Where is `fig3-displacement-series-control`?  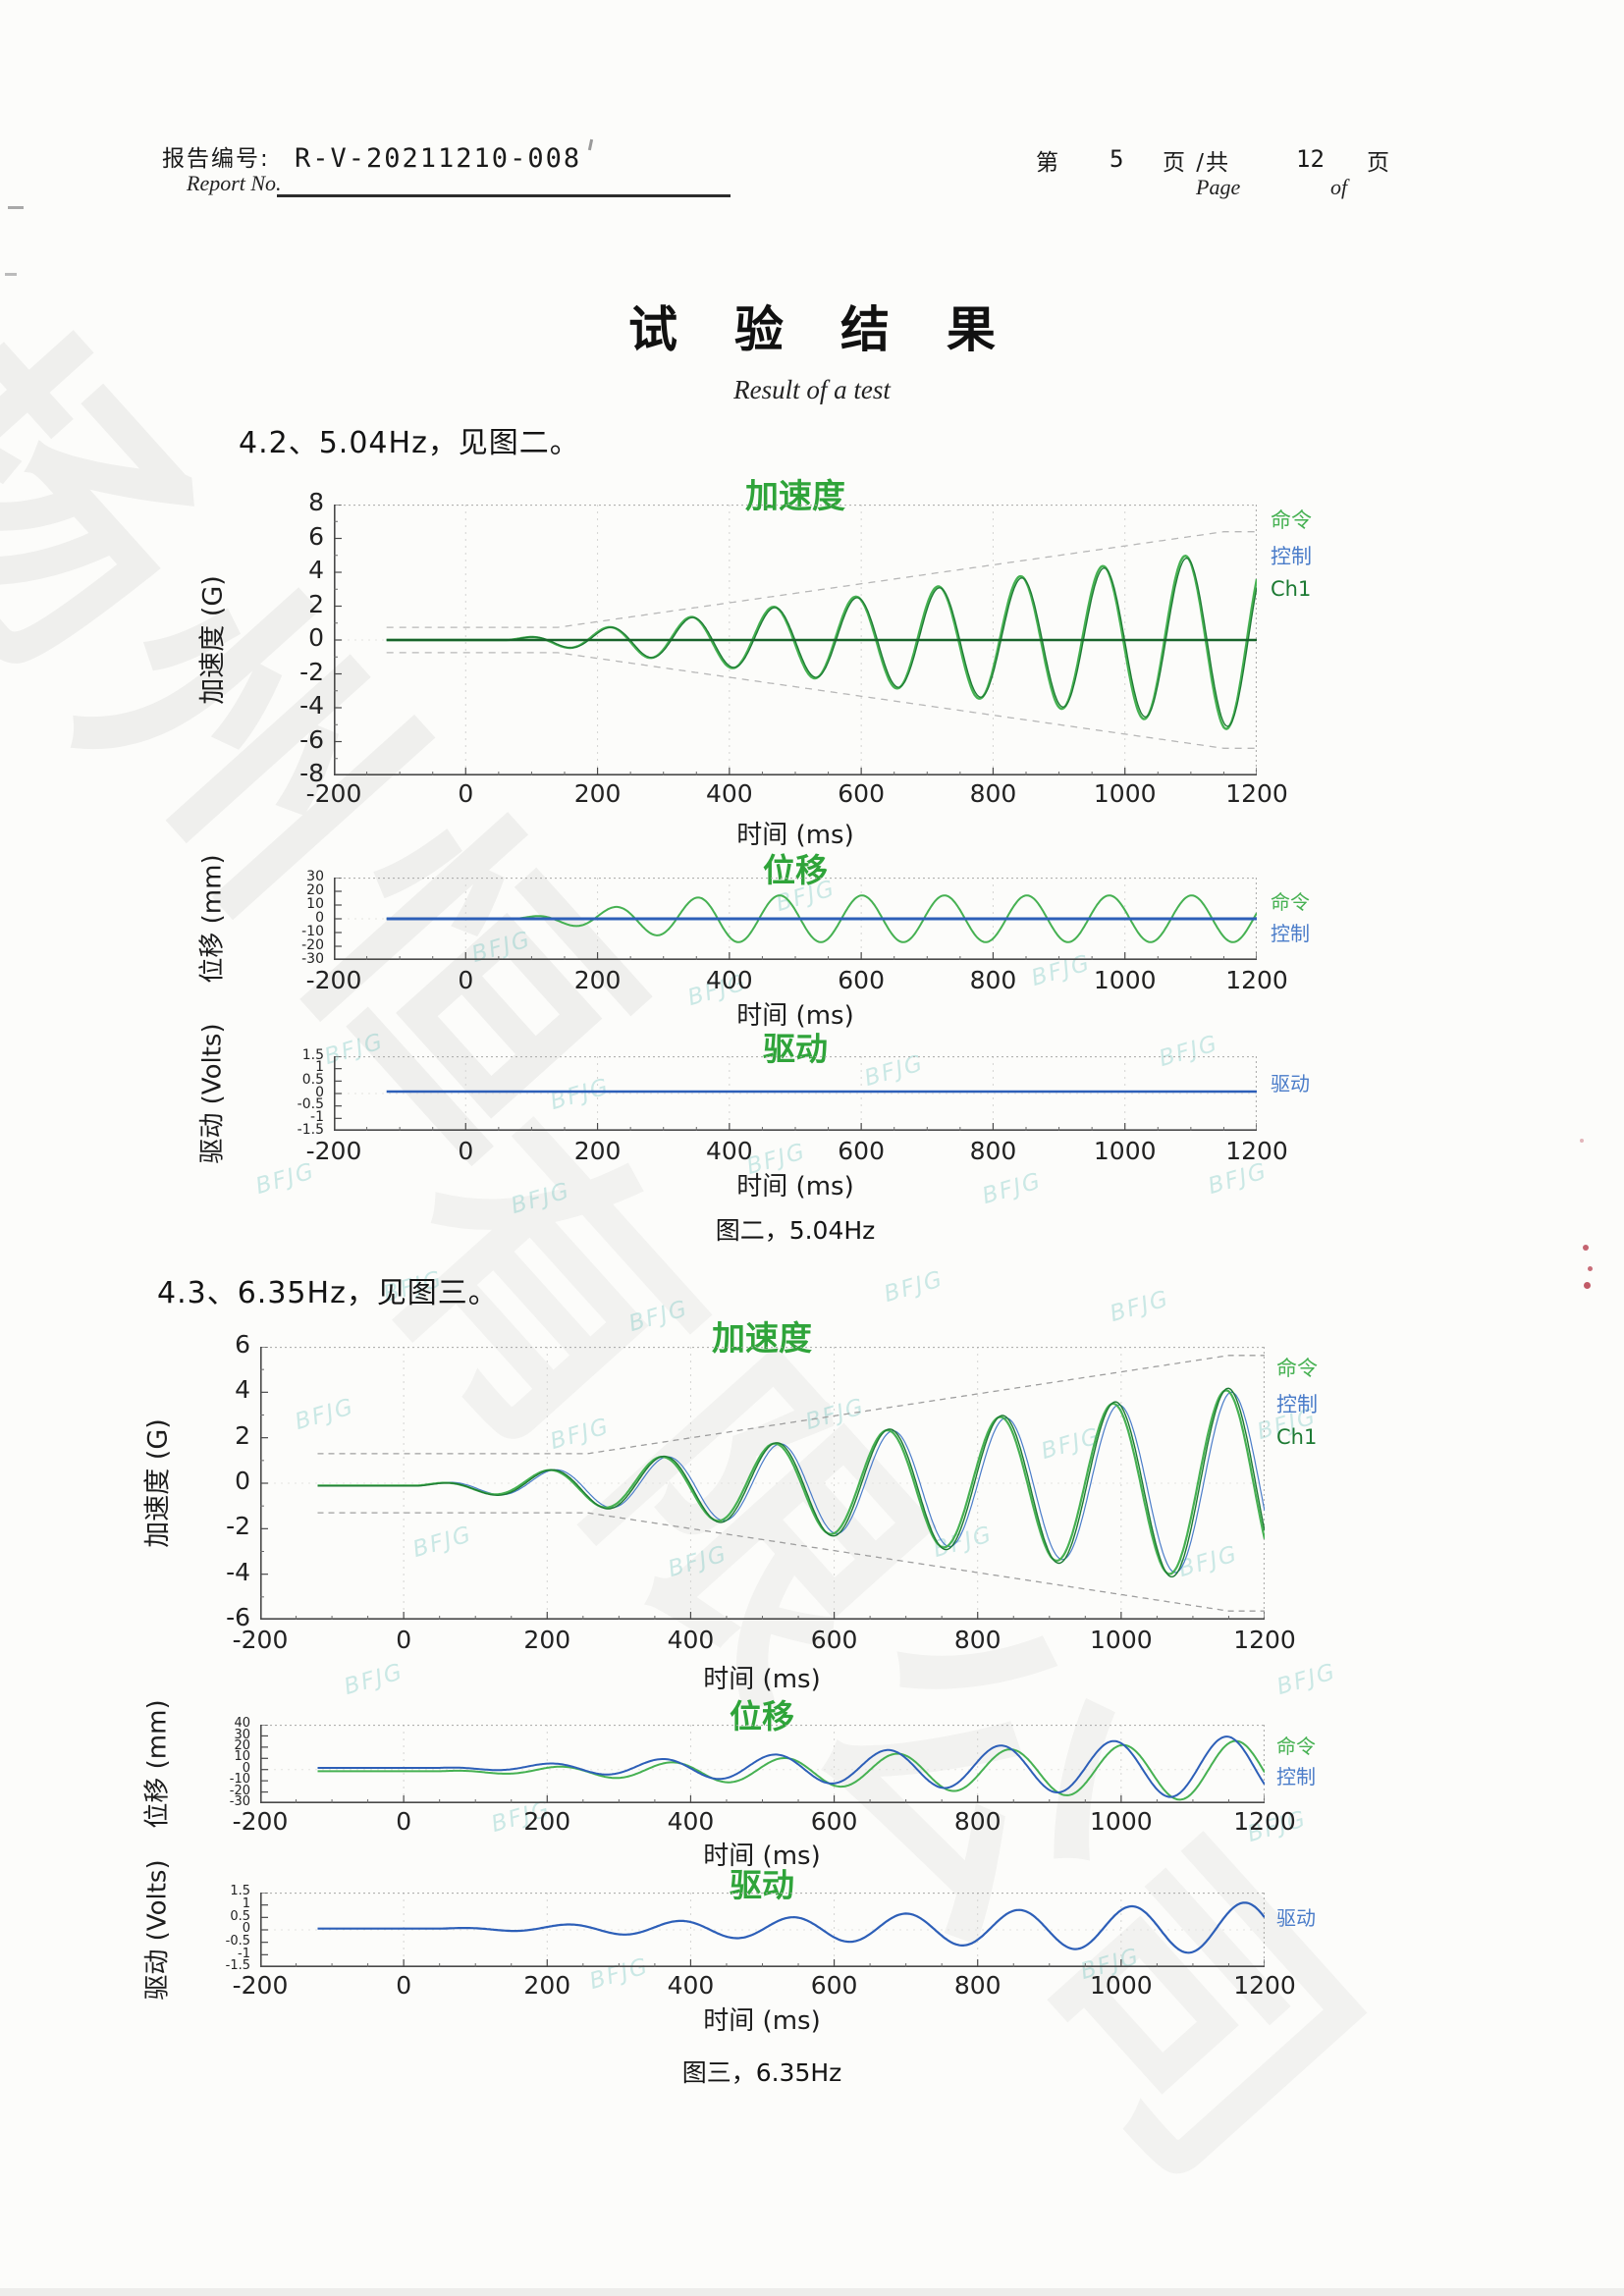 fig3-displacement-series-control is located at coordinates (791, 1766).